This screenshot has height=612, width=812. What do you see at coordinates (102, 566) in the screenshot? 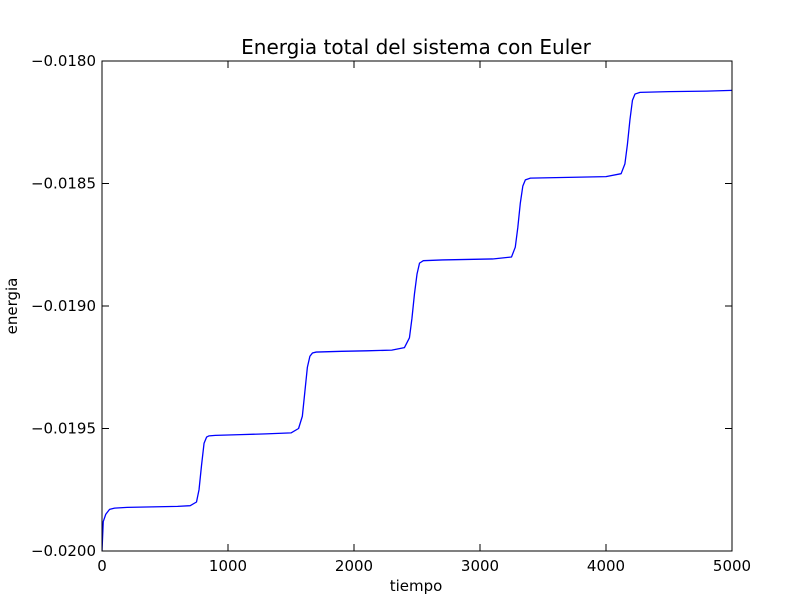
I see `x-tick-label: 0` at bounding box center [102, 566].